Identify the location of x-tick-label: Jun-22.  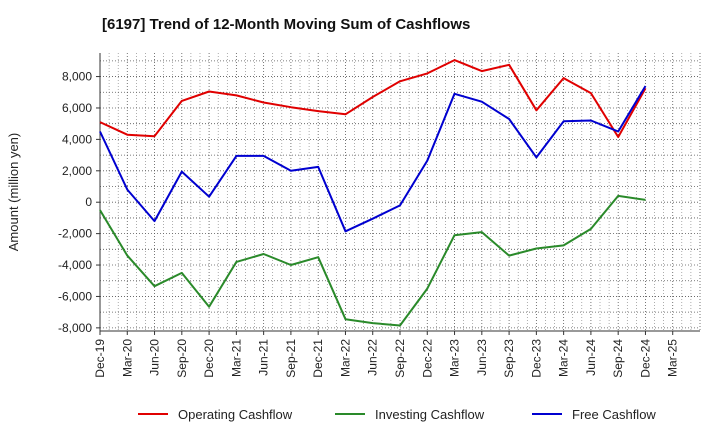
(373, 357).